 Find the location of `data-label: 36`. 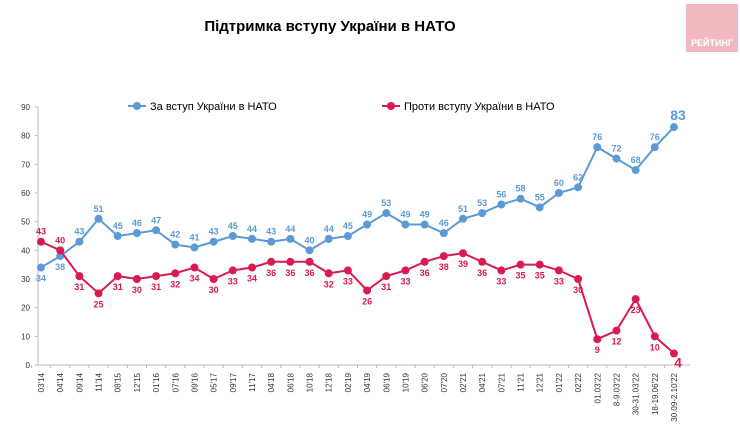

data-label: 36 is located at coordinates (290, 273).